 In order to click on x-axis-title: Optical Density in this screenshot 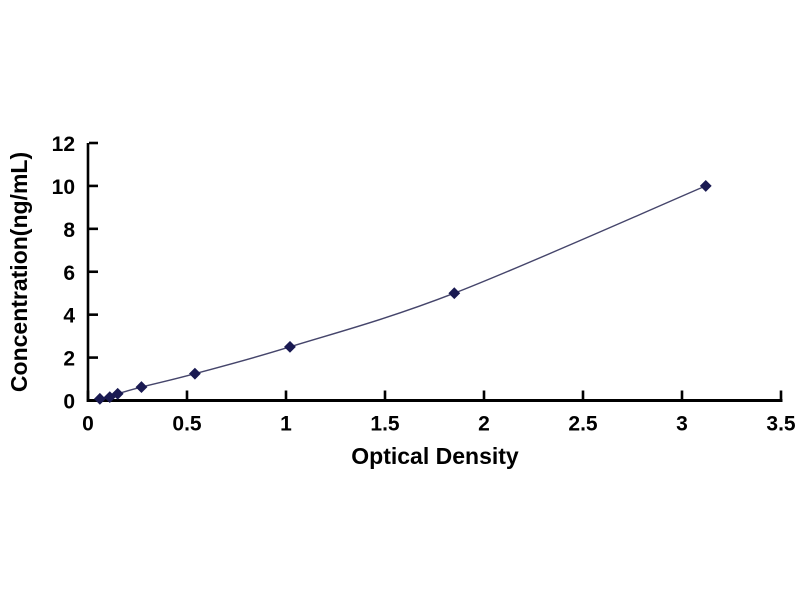, I will do `click(435, 456)`.